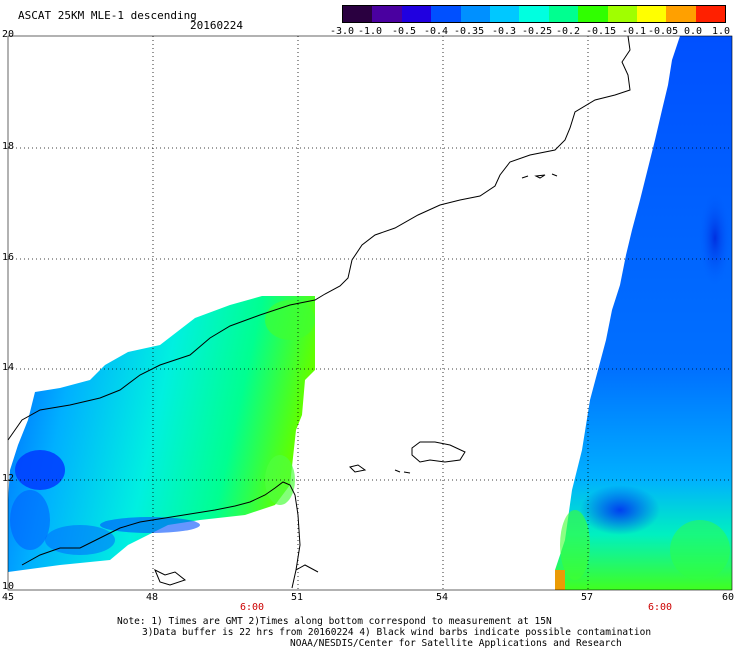 This screenshot has width=740, height=650. Describe the element at coordinates (469, 31) in the screenshot. I see `colorbar-label: -0.35` at that location.